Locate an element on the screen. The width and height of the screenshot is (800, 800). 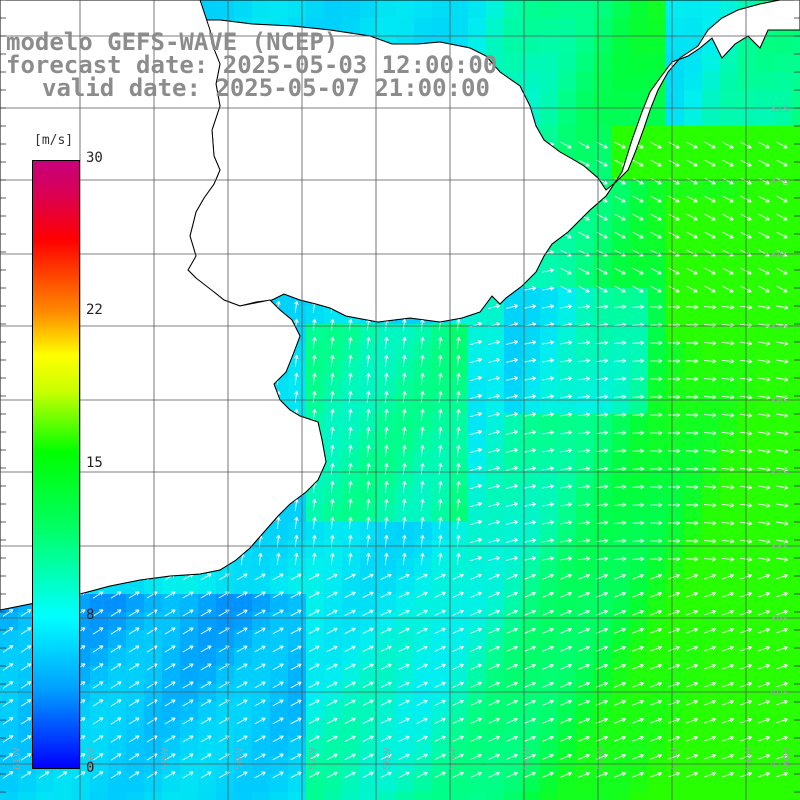
latitude-label: 38S is located at coordinates (779, 547).